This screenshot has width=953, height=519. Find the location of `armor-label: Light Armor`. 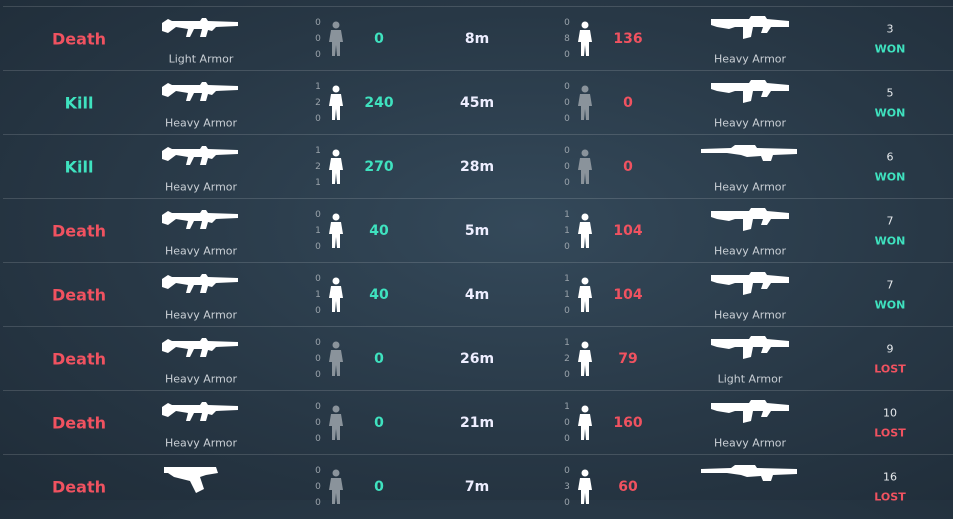

armor-label: Light Armor is located at coordinates (201, 59).